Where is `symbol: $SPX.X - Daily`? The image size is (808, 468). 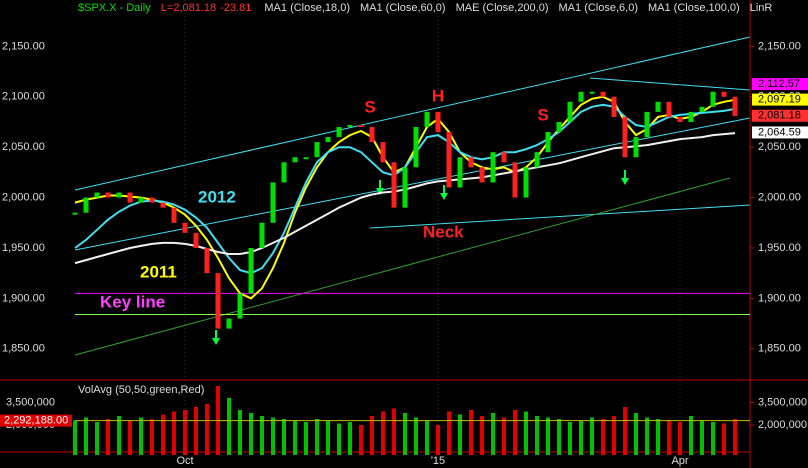 symbol: $SPX.X - Daily is located at coordinates (114, 8).